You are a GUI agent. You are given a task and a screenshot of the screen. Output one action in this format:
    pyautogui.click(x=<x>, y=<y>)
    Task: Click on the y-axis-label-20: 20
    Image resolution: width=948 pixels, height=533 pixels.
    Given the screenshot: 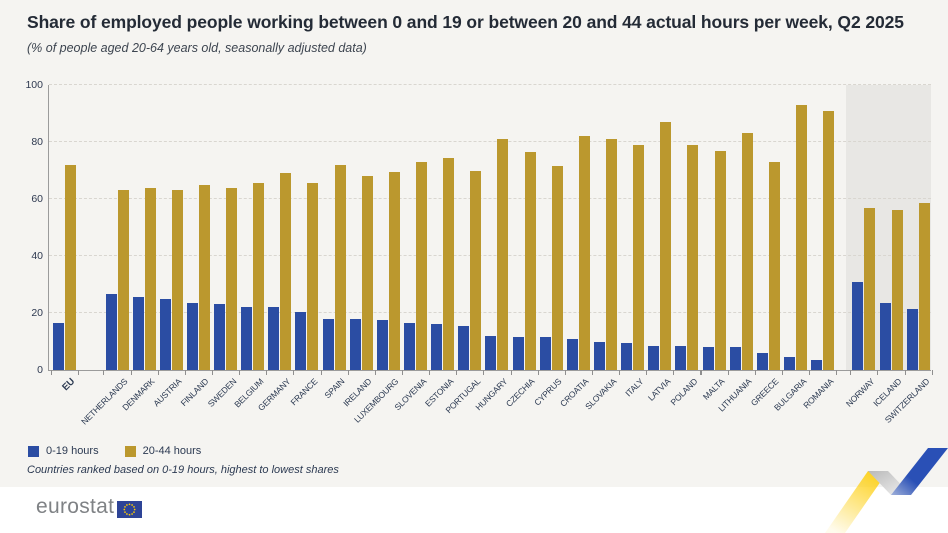 What is the action you would take?
    pyautogui.click(x=37, y=313)
    